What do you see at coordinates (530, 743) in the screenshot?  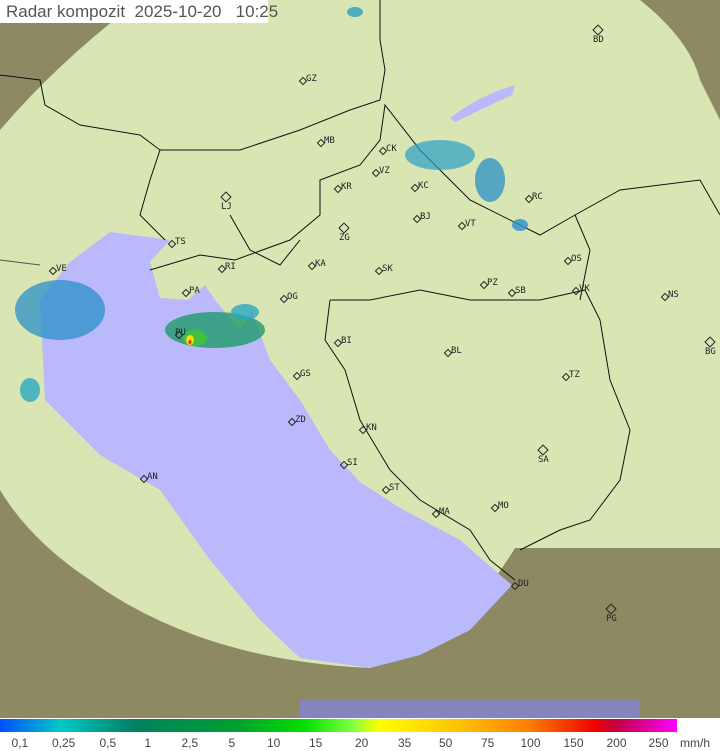 I see `legend-label: 100` at bounding box center [530, 743].